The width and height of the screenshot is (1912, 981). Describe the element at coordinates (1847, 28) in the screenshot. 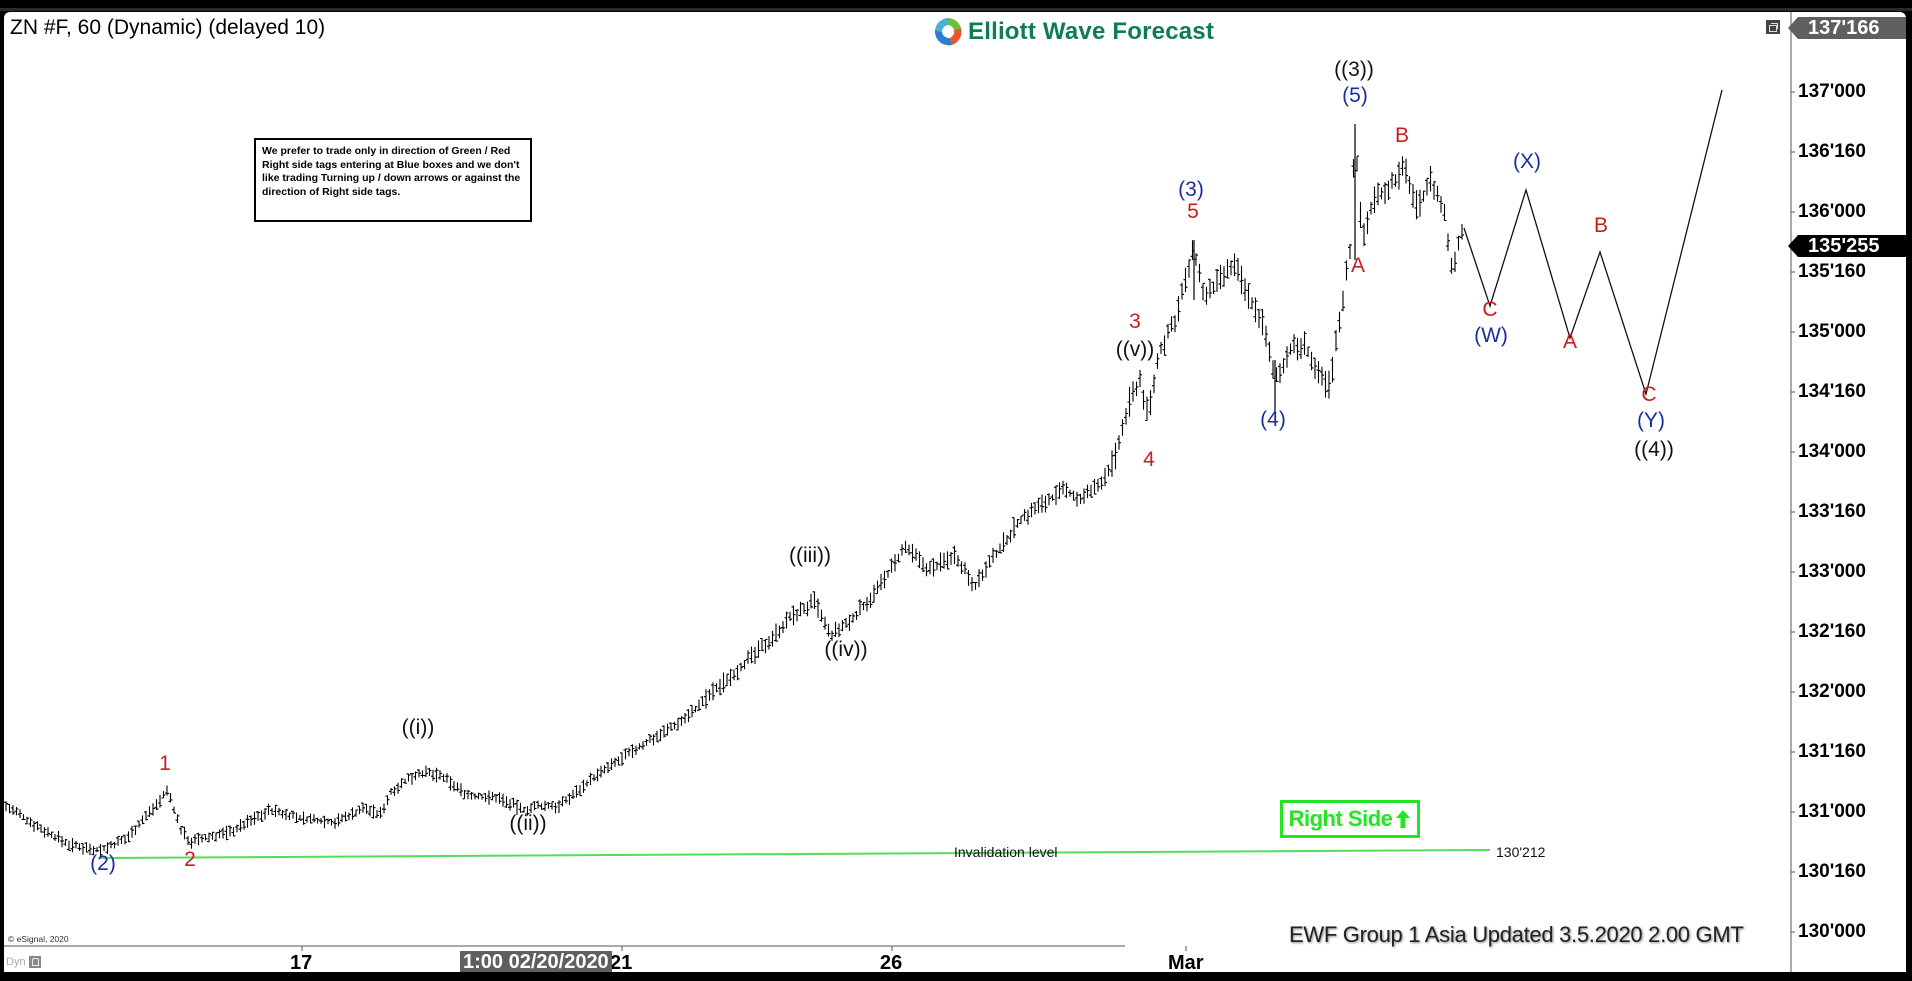

I see `high-price-tag: 137'166` at that location.